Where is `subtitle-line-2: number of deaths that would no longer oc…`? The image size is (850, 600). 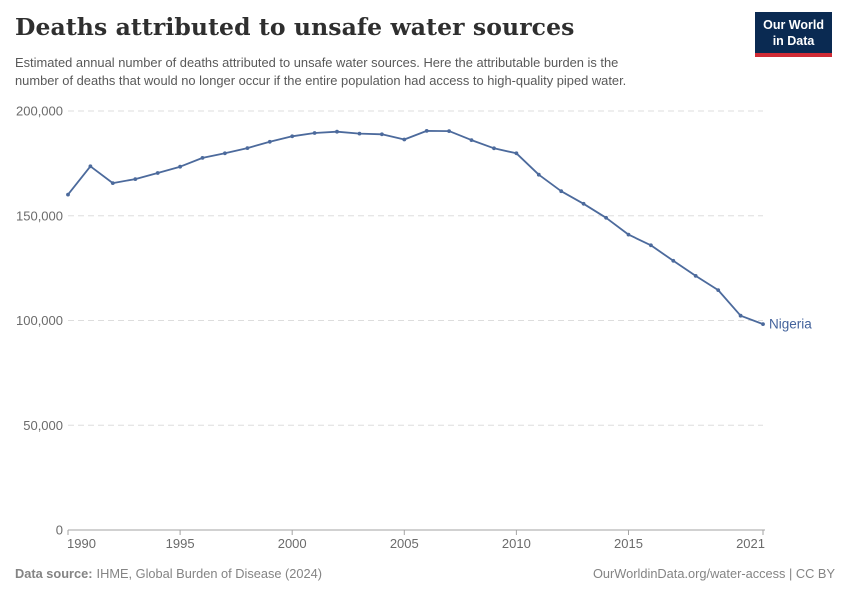 subtitle-line-2: number of deaths that would no longer oc… is located at coordinates (321, 81).